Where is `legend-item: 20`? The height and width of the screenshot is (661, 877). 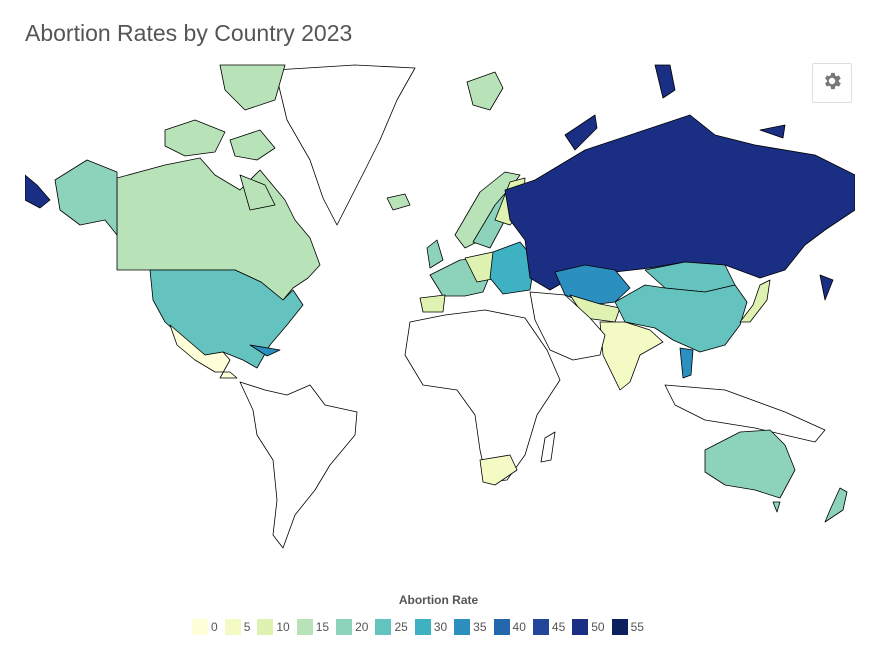 legend-item: 20 is located at coordinates (352, 627).